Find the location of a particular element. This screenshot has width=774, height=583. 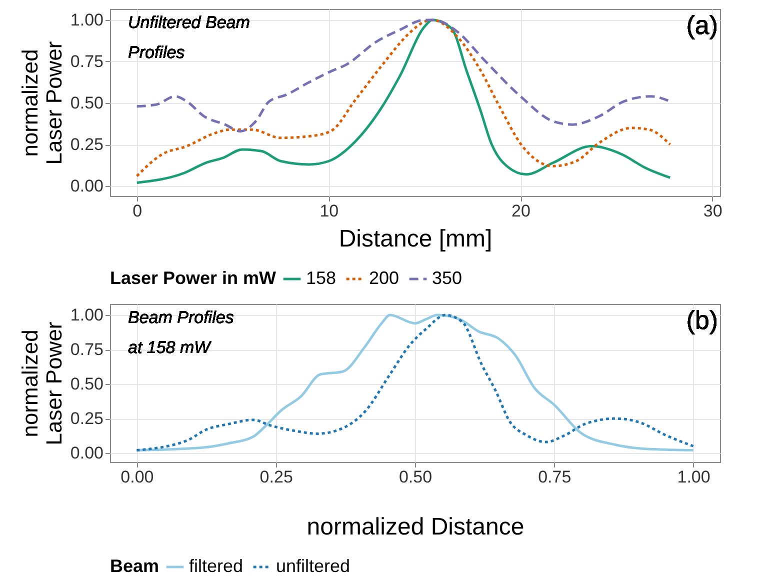

legend-label: 350 is located at coordinates (447, 278).